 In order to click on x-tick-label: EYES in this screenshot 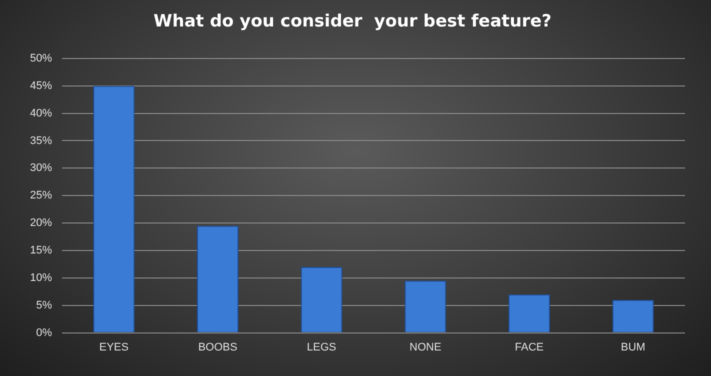, I will do `click(114, 347)`.